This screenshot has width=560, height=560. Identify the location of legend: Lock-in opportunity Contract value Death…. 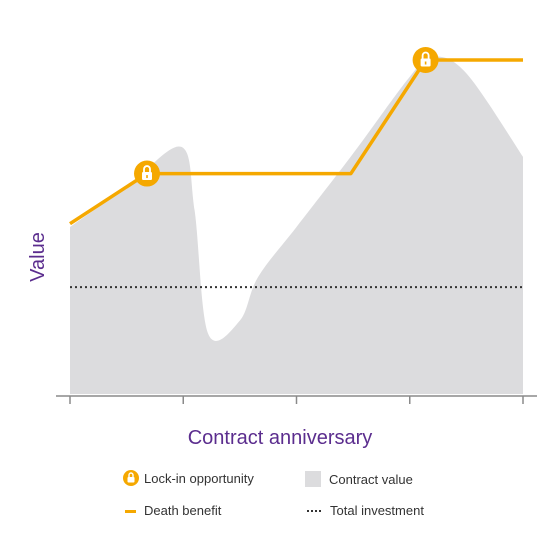
(273, 494).